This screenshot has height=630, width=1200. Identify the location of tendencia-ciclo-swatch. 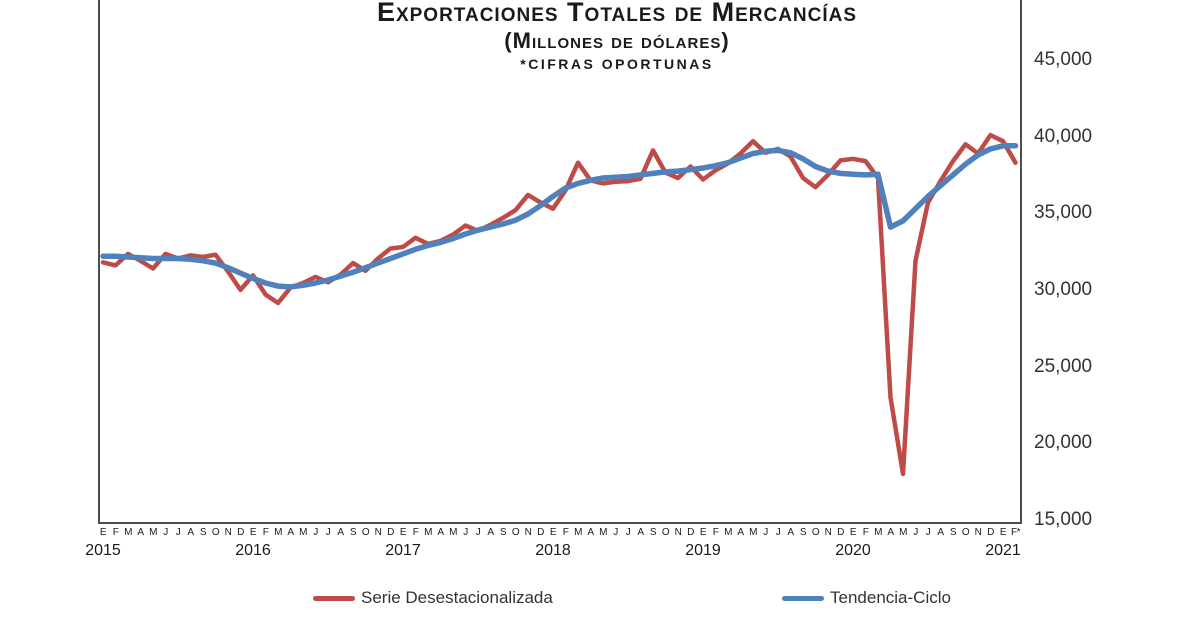
(803, 598).